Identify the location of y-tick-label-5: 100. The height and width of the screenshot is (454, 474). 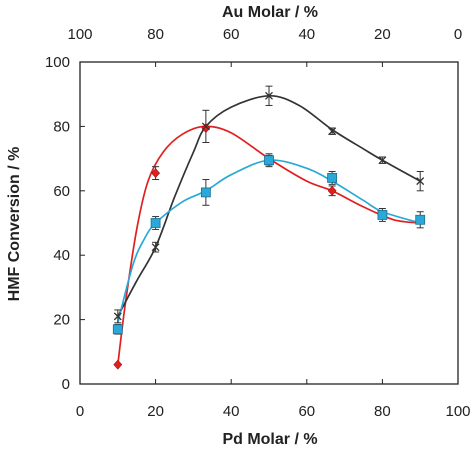
(57, 62).